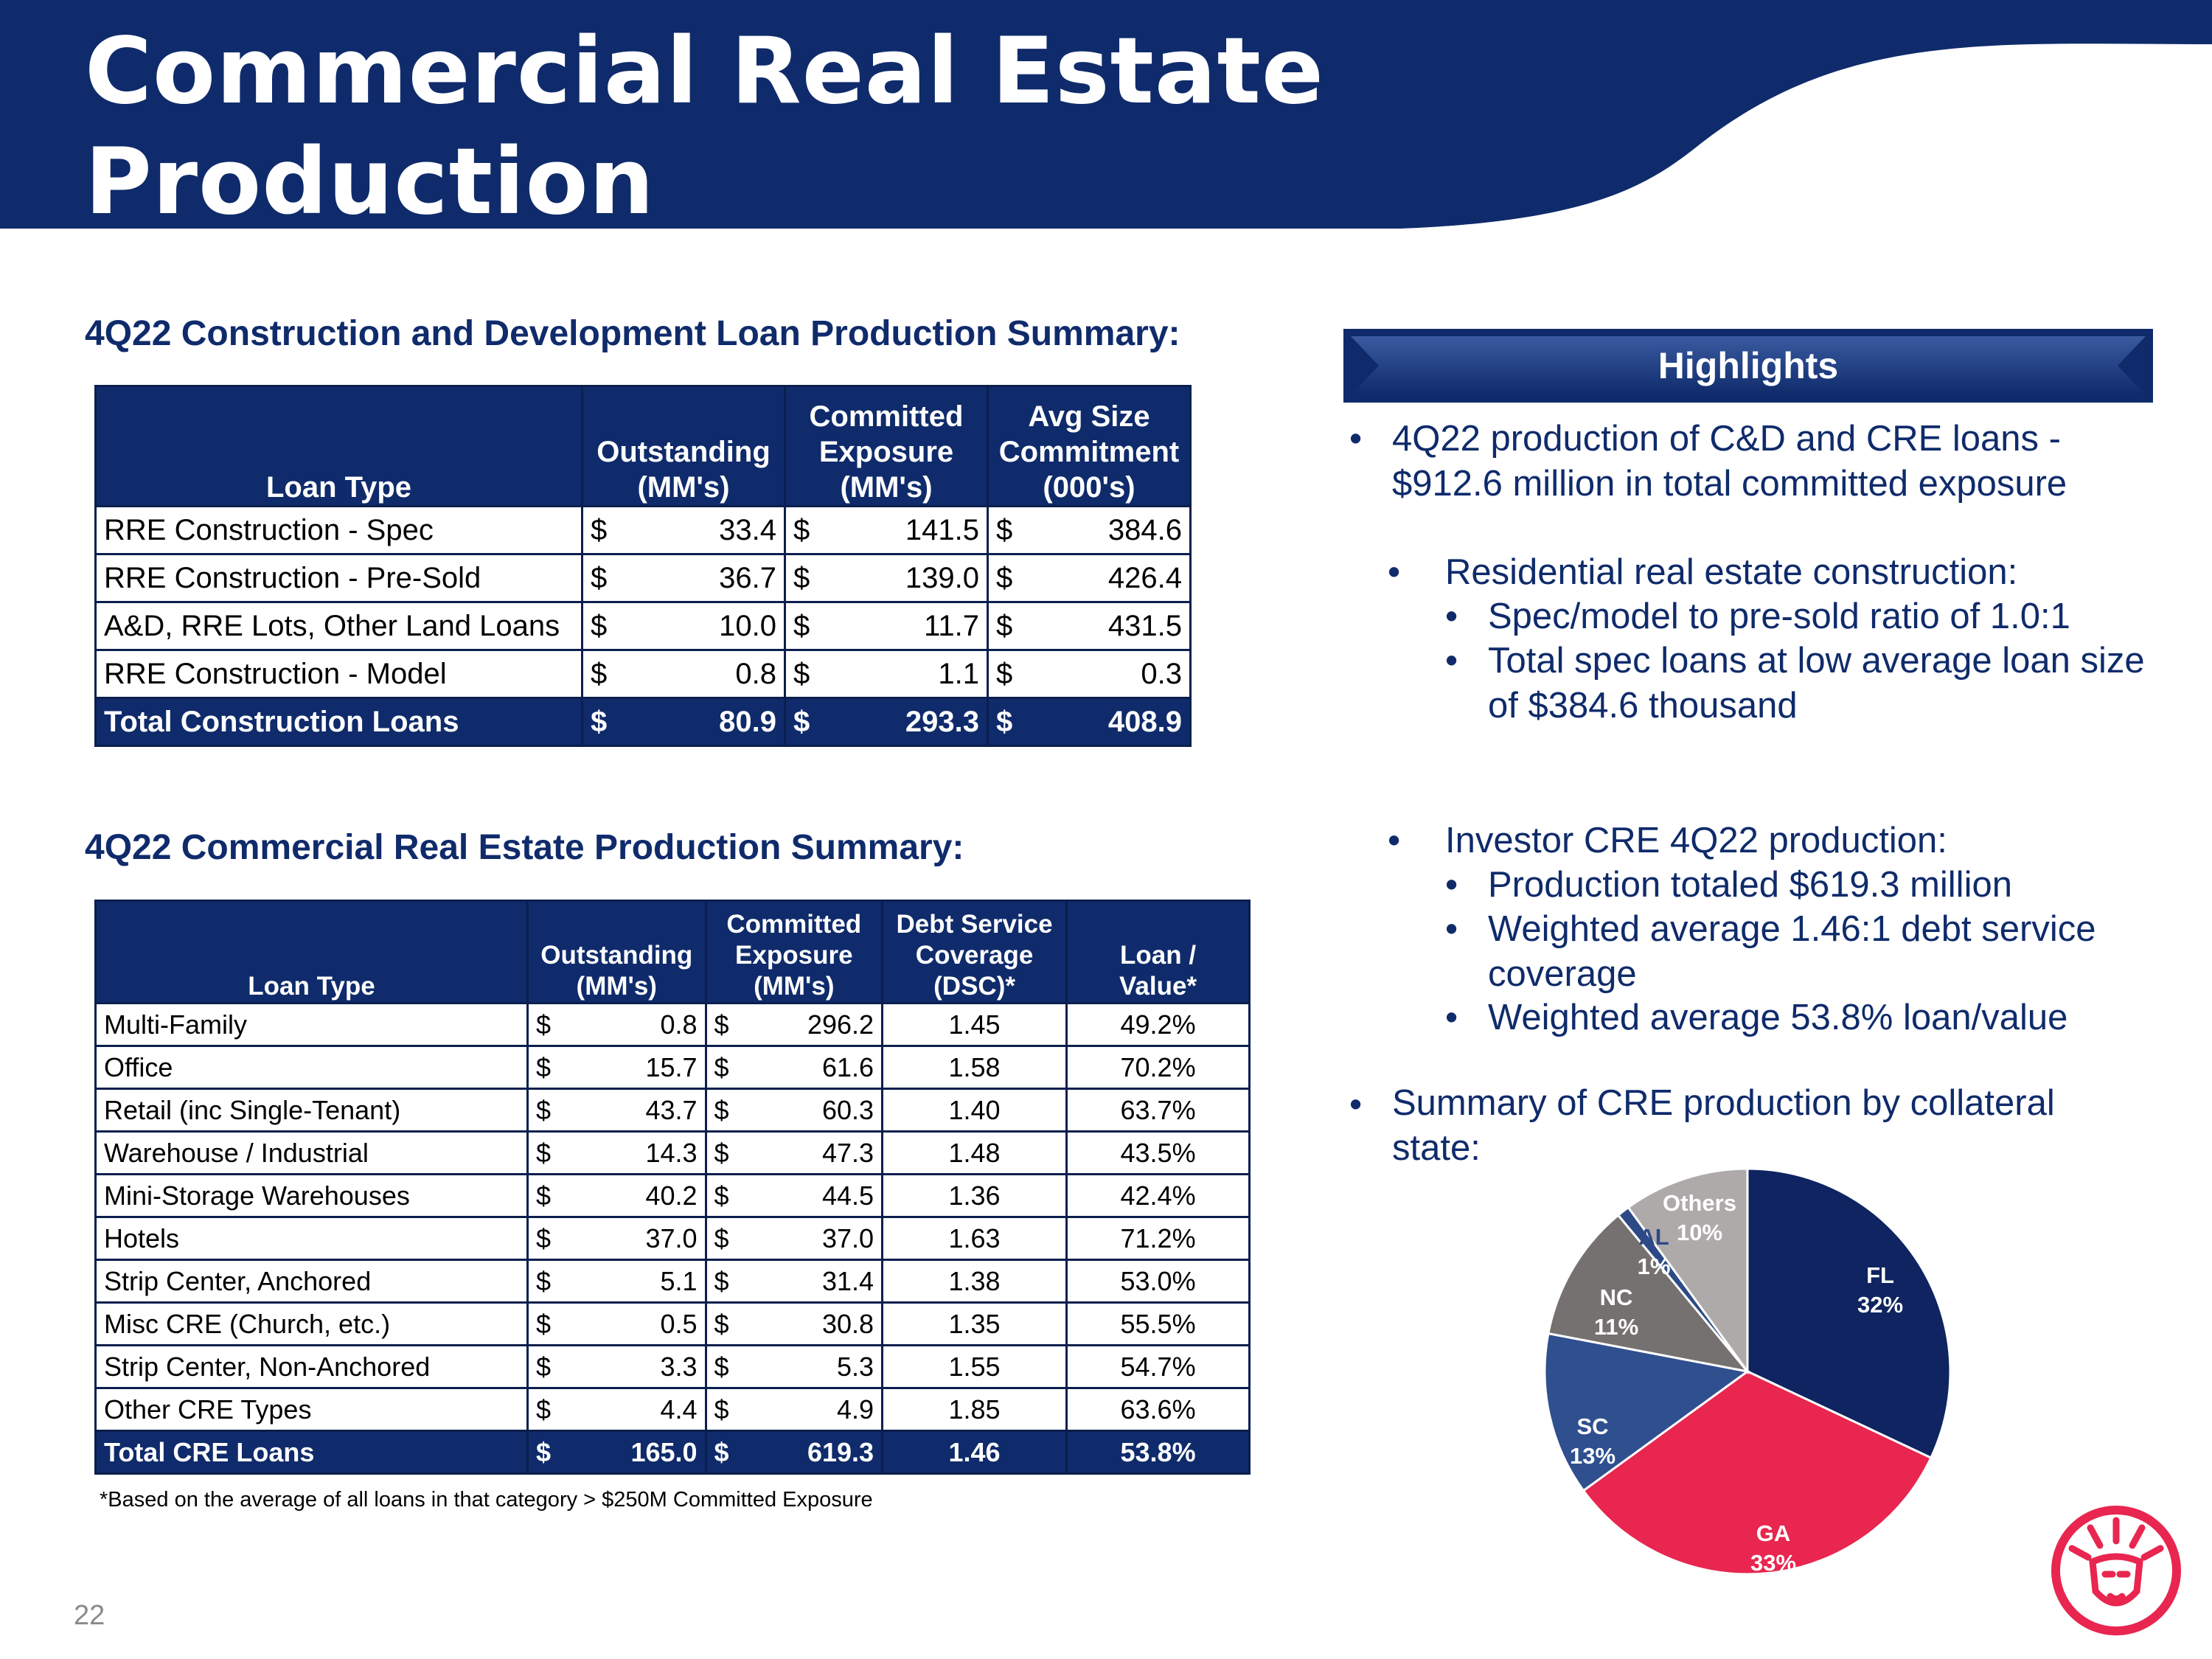 This screenshot has width=2212, height=1659. I want to click on cell-loan-type: Hotels, so click(311, 1238).